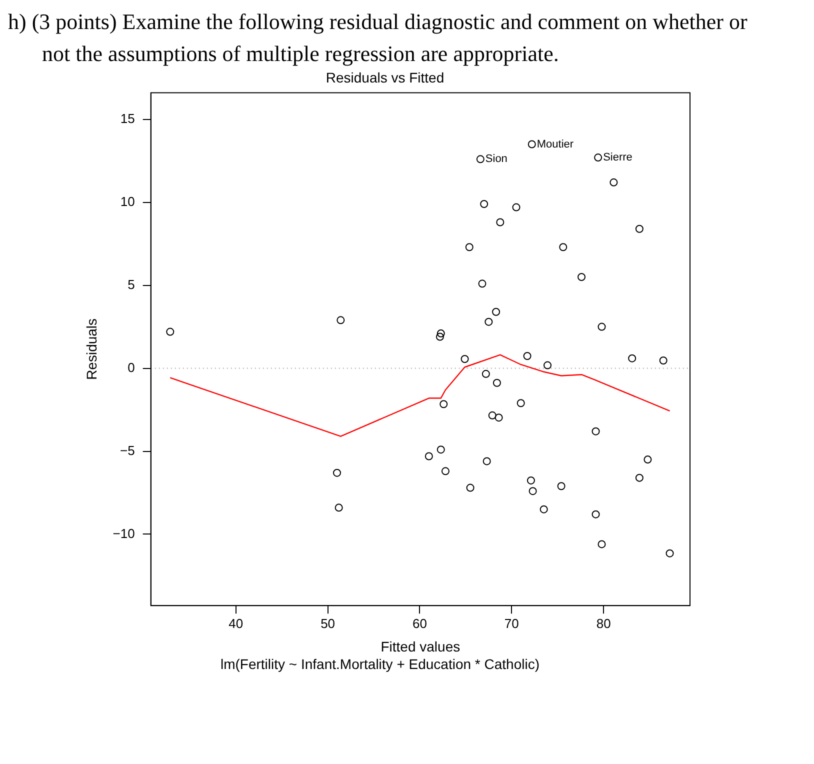 The height and width of the screenshot is (764, 814). I want to click on annotation: Moutier, so click(555, 144).